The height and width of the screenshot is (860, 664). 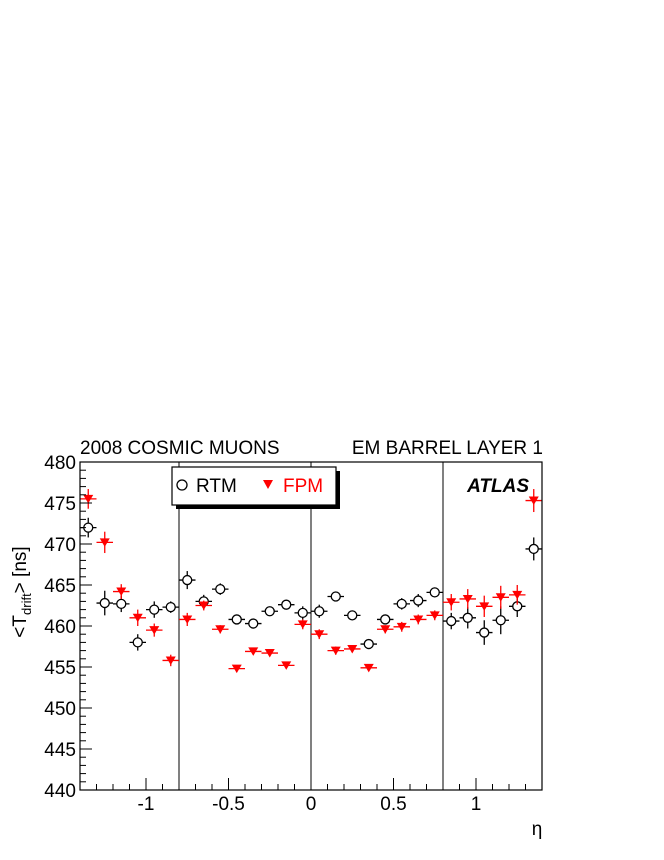 What do you see at coordinates (311, 804) in the screenshot?
I see `x-tick-label: 0` at bounding box center [311, 804].